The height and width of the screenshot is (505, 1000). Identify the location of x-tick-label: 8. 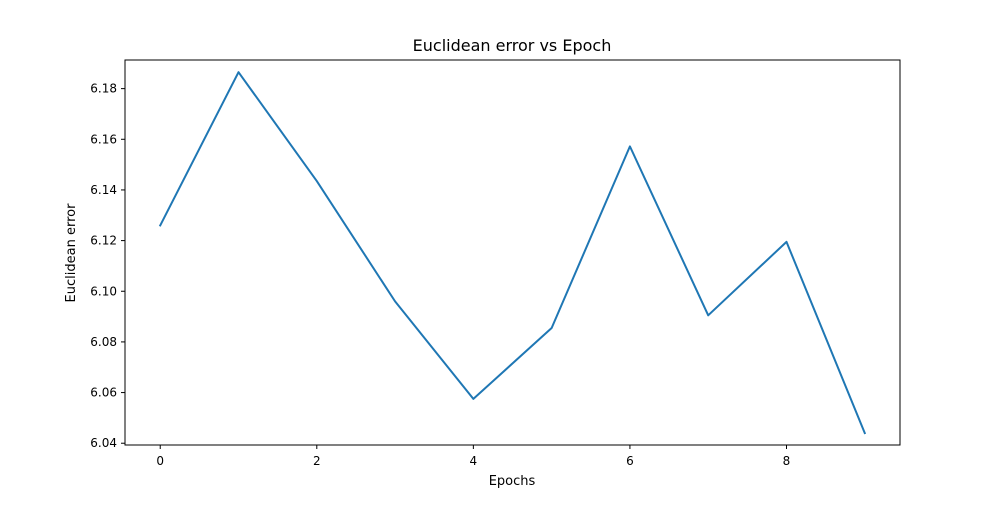
(787, 461).